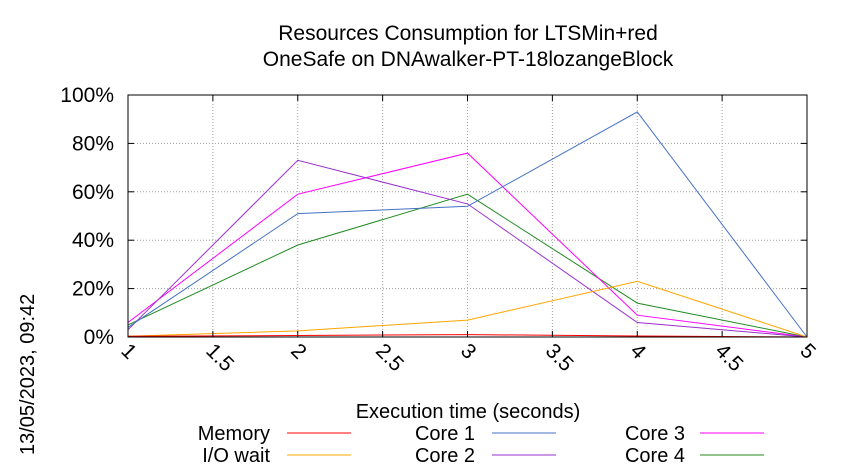 This screenshot has width=850, height=475. Describe the element at coordinates (655, 456) in the screenshot. I see `legend-label-core-4: Core 4` at that location.